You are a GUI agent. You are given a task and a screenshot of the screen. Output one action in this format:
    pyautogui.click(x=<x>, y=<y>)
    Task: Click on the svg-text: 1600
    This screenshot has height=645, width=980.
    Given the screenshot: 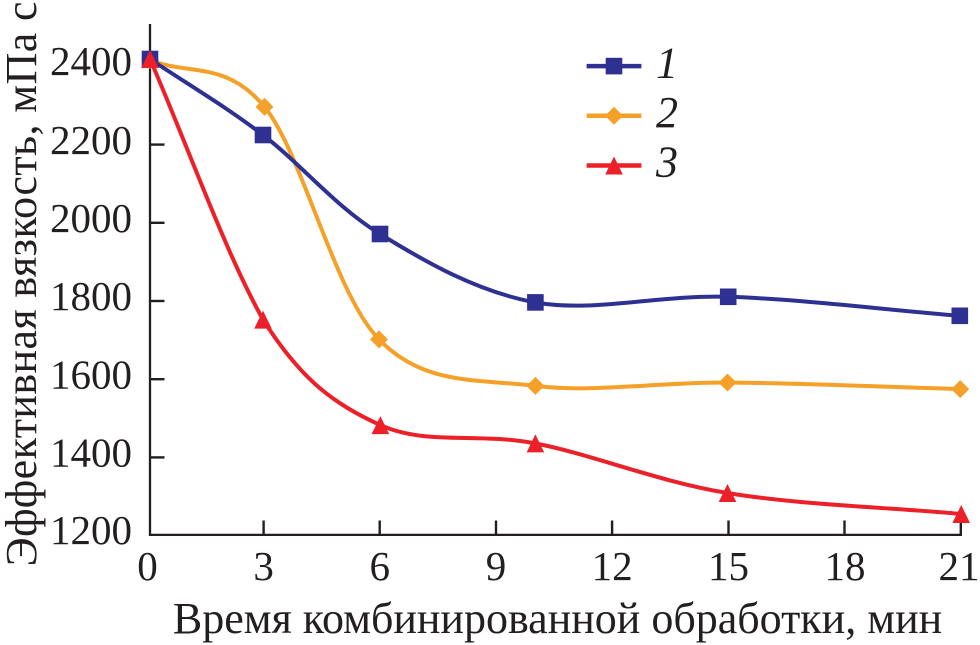 What is the action you would take?
    pyautogui.click(x=91, y=374)
    